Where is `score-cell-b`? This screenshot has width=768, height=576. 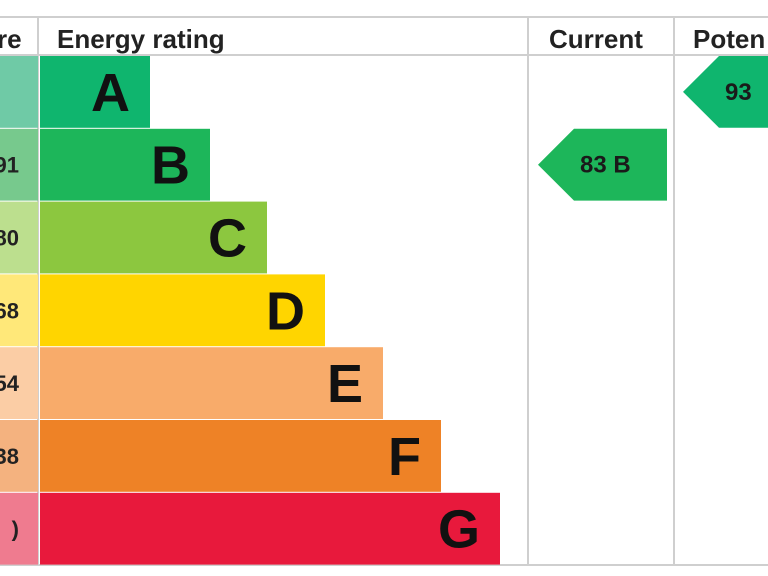
score-cell-b is located at coordinates (19, 164).